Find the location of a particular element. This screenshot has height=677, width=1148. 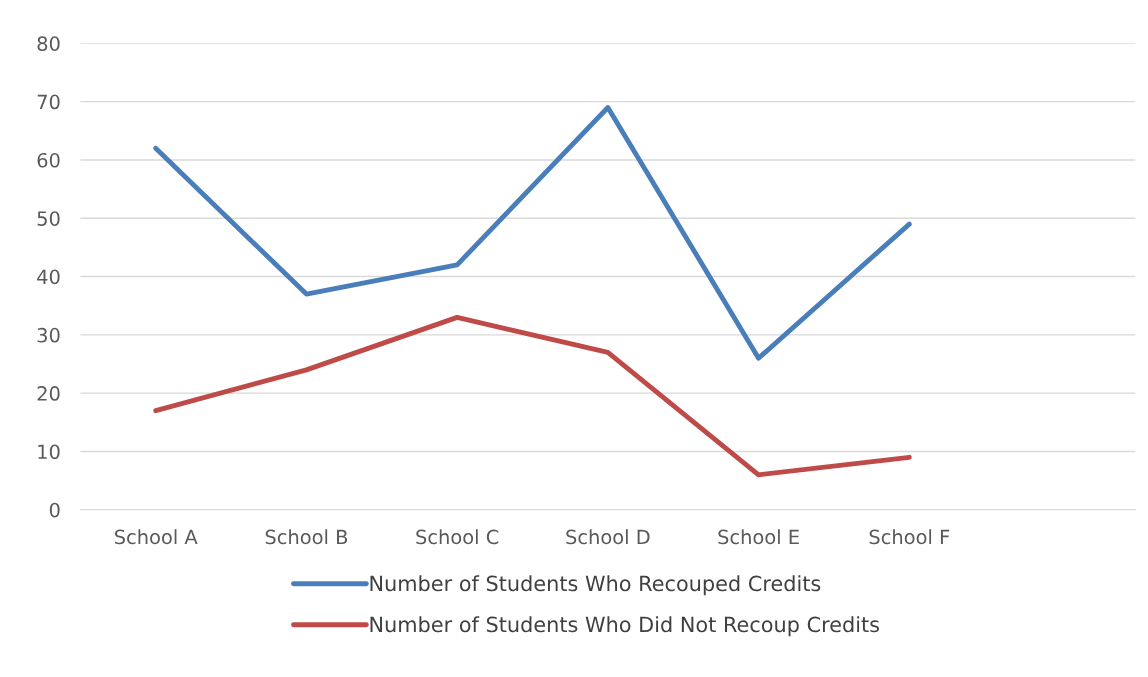

y-tick-label: 80 is located at coordinates (48, 43).